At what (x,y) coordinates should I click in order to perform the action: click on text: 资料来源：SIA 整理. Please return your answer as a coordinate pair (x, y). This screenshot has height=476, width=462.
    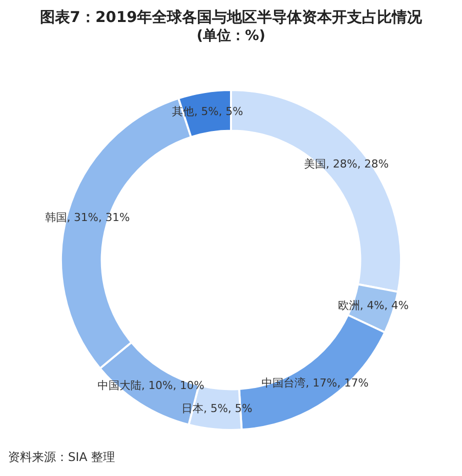
    Looking at the image, I should click on (62, 457).